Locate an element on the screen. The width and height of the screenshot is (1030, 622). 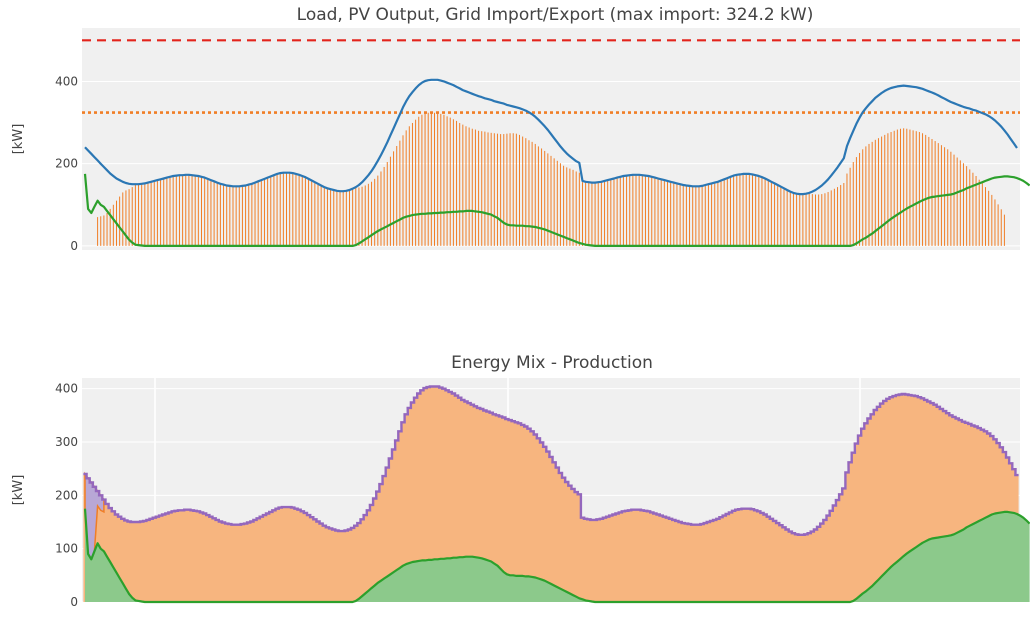
chart2-y-tick-label: 100 is located at coordinates (66, 549).